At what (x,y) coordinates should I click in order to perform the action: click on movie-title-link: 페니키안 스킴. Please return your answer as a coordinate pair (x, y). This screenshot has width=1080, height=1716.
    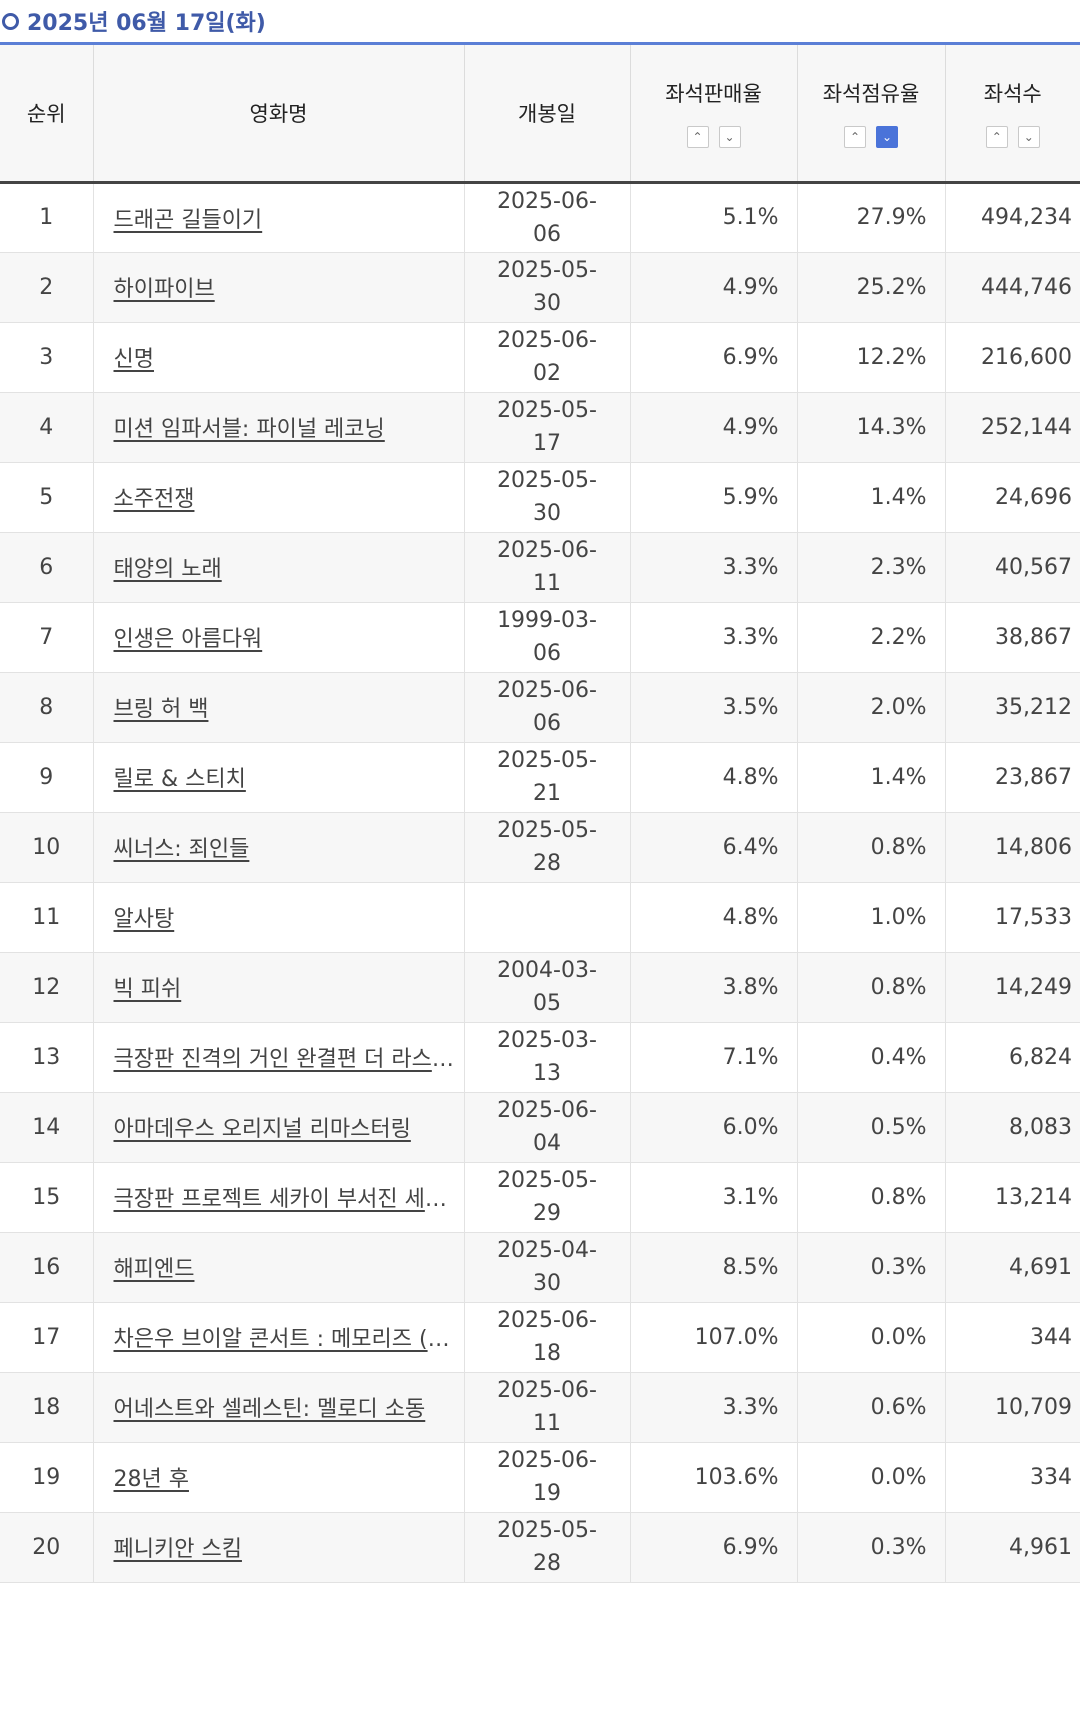
    Looking at the image, I should click on (177, 1549).